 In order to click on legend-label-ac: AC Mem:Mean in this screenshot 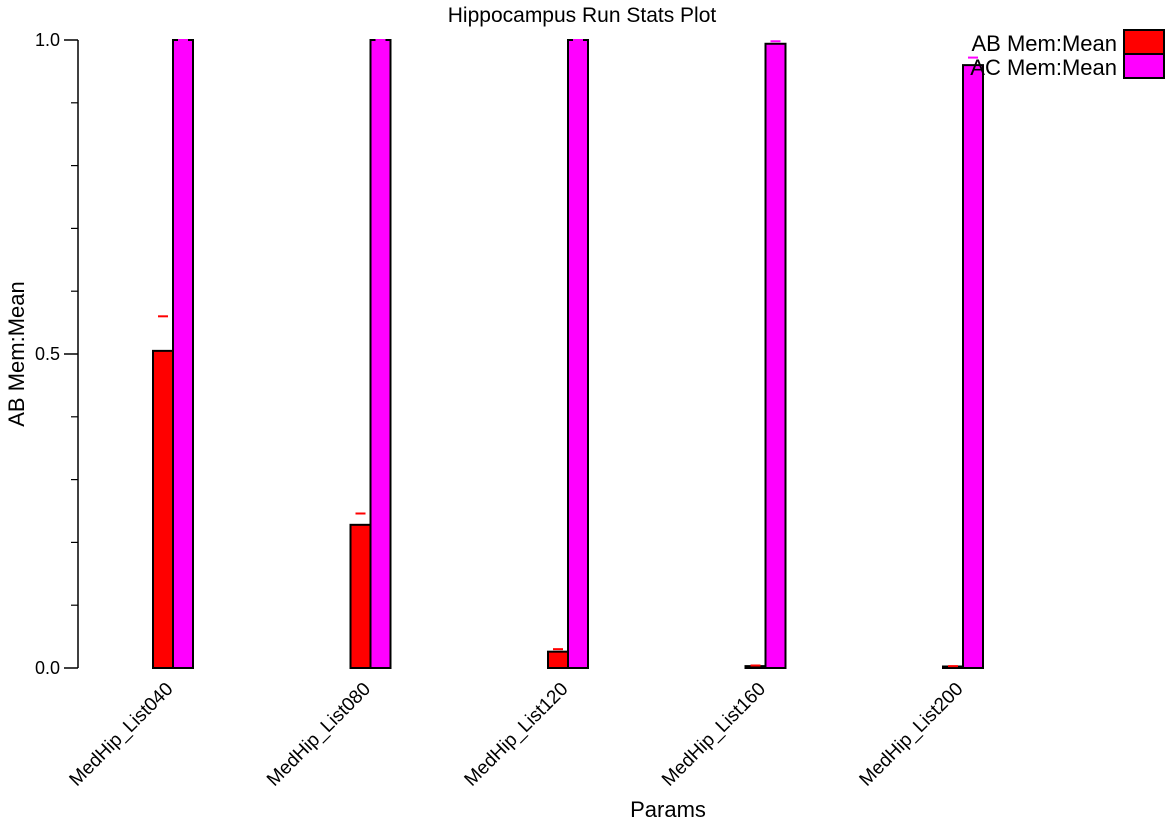, I will do `click(1043, 67)`.